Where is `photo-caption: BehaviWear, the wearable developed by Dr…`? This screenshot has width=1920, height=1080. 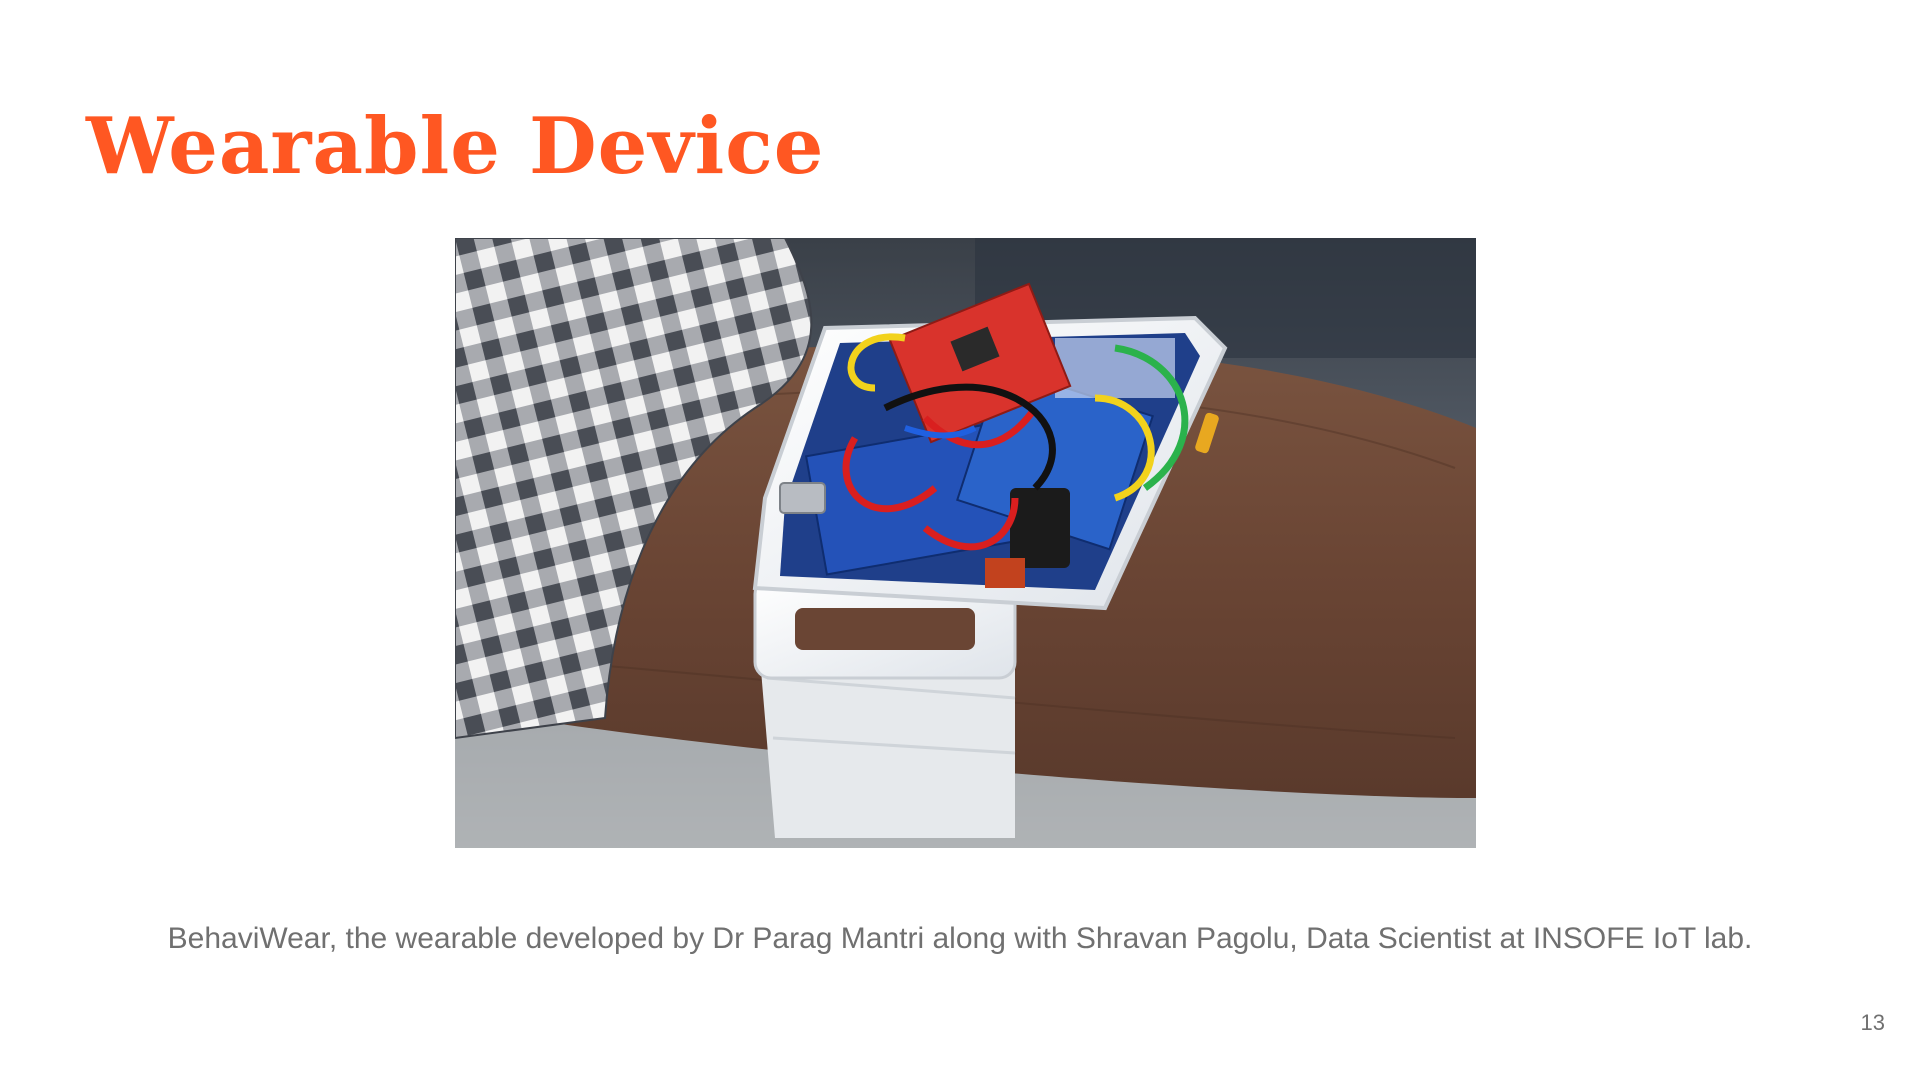 photo-caption: BehaviWear, the wearable developed by Dr… is located at coordinates (960, 938).